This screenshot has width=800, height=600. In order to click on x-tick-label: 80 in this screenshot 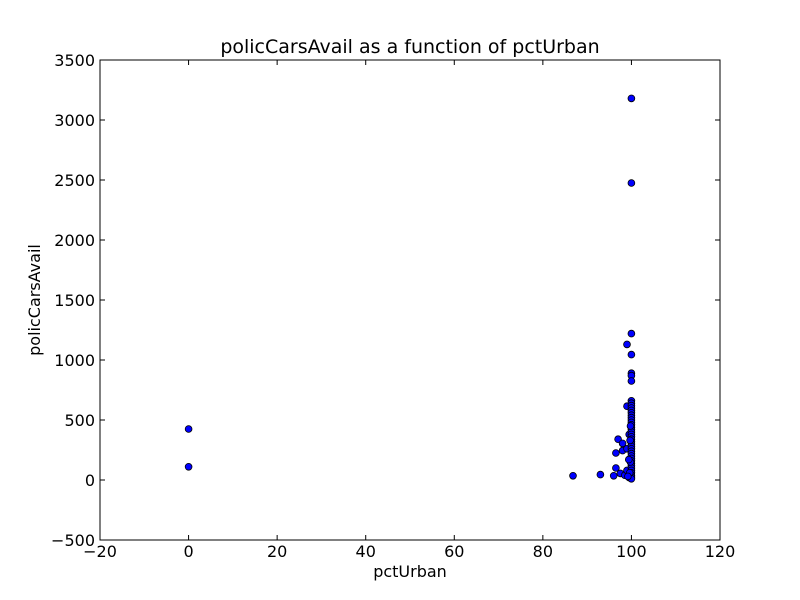, I will do `click(543, 551)`.